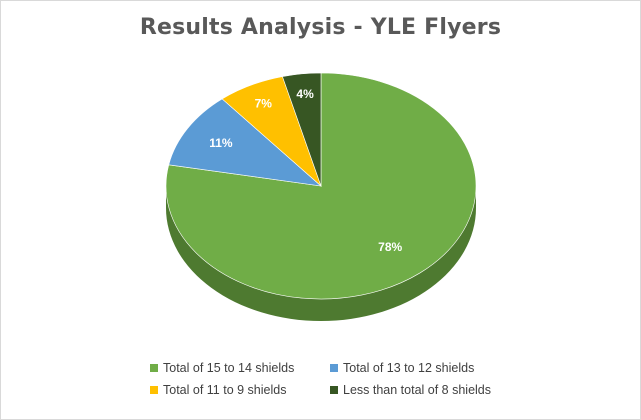 The height and width of the screenshot is (420, 641). What do you see at coordinates (221, 143) in the screenshot?
I see `data-label-1: 11%` at bounding box center [221, 143].